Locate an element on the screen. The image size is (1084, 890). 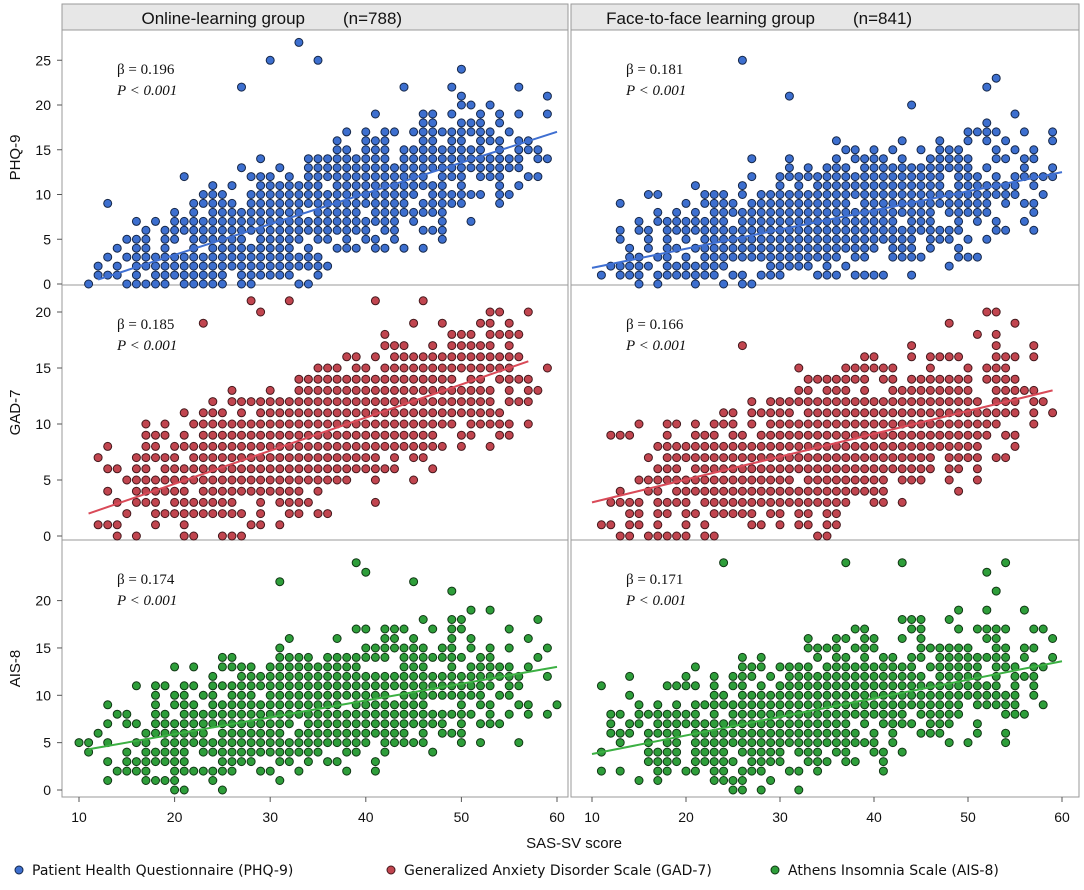
y-axis-label-ais-8: AIS-8 is located at coordinates (15, 669).